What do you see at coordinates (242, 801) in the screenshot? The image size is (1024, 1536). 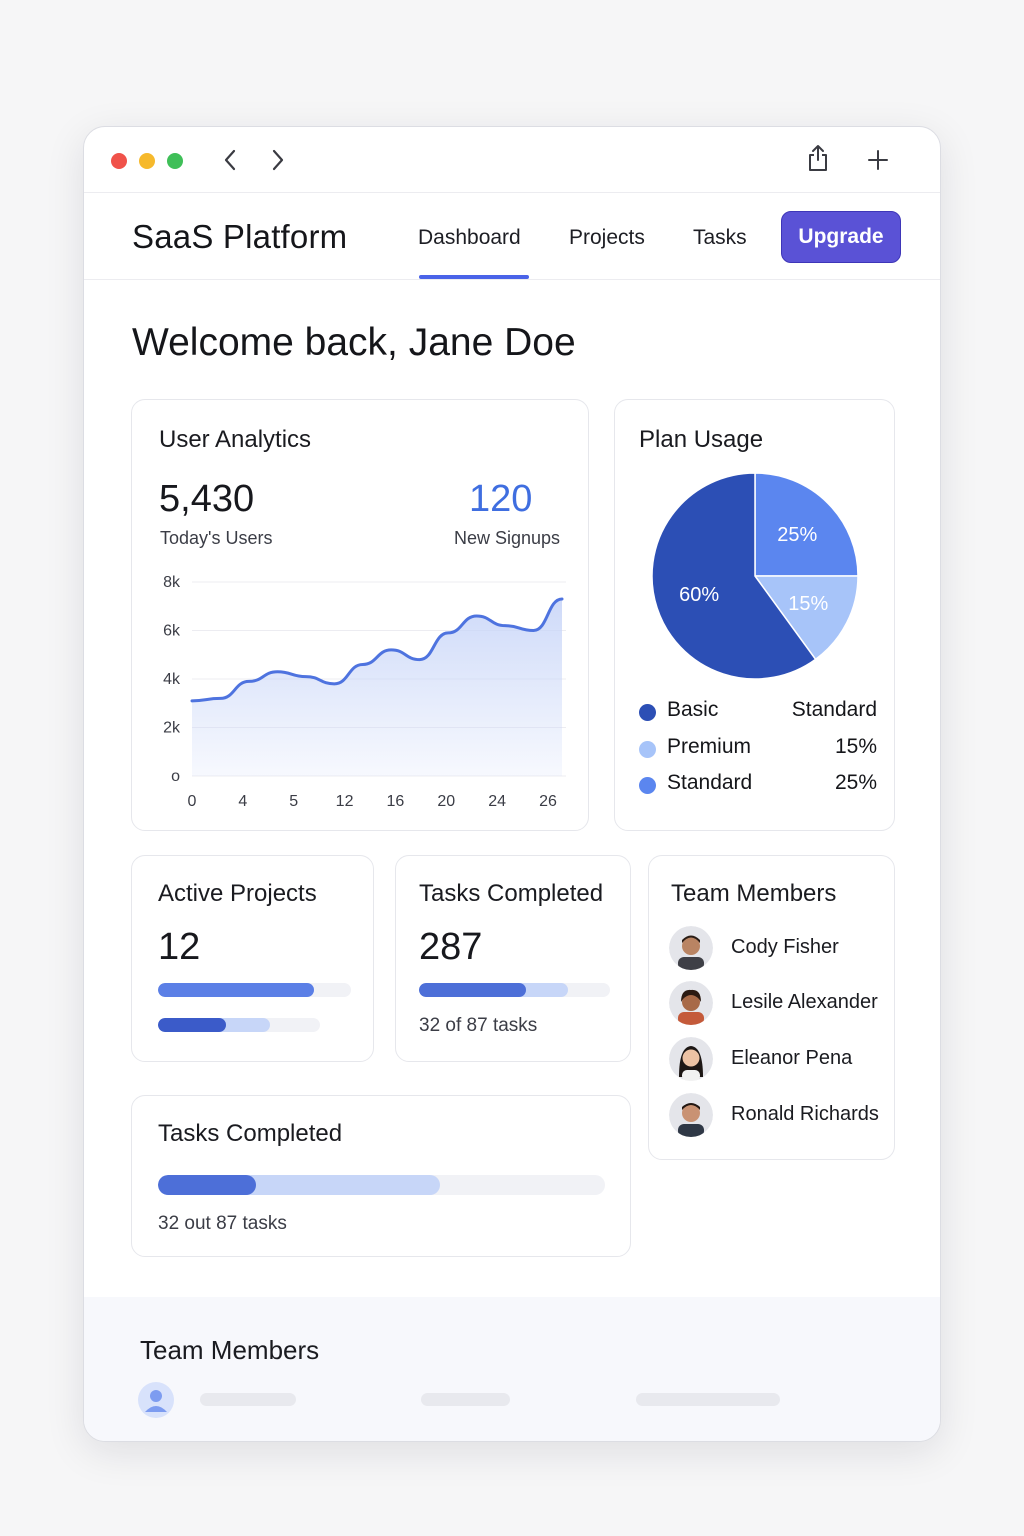 I see `x-tick-label: 4` at bounding box center [242, 801].